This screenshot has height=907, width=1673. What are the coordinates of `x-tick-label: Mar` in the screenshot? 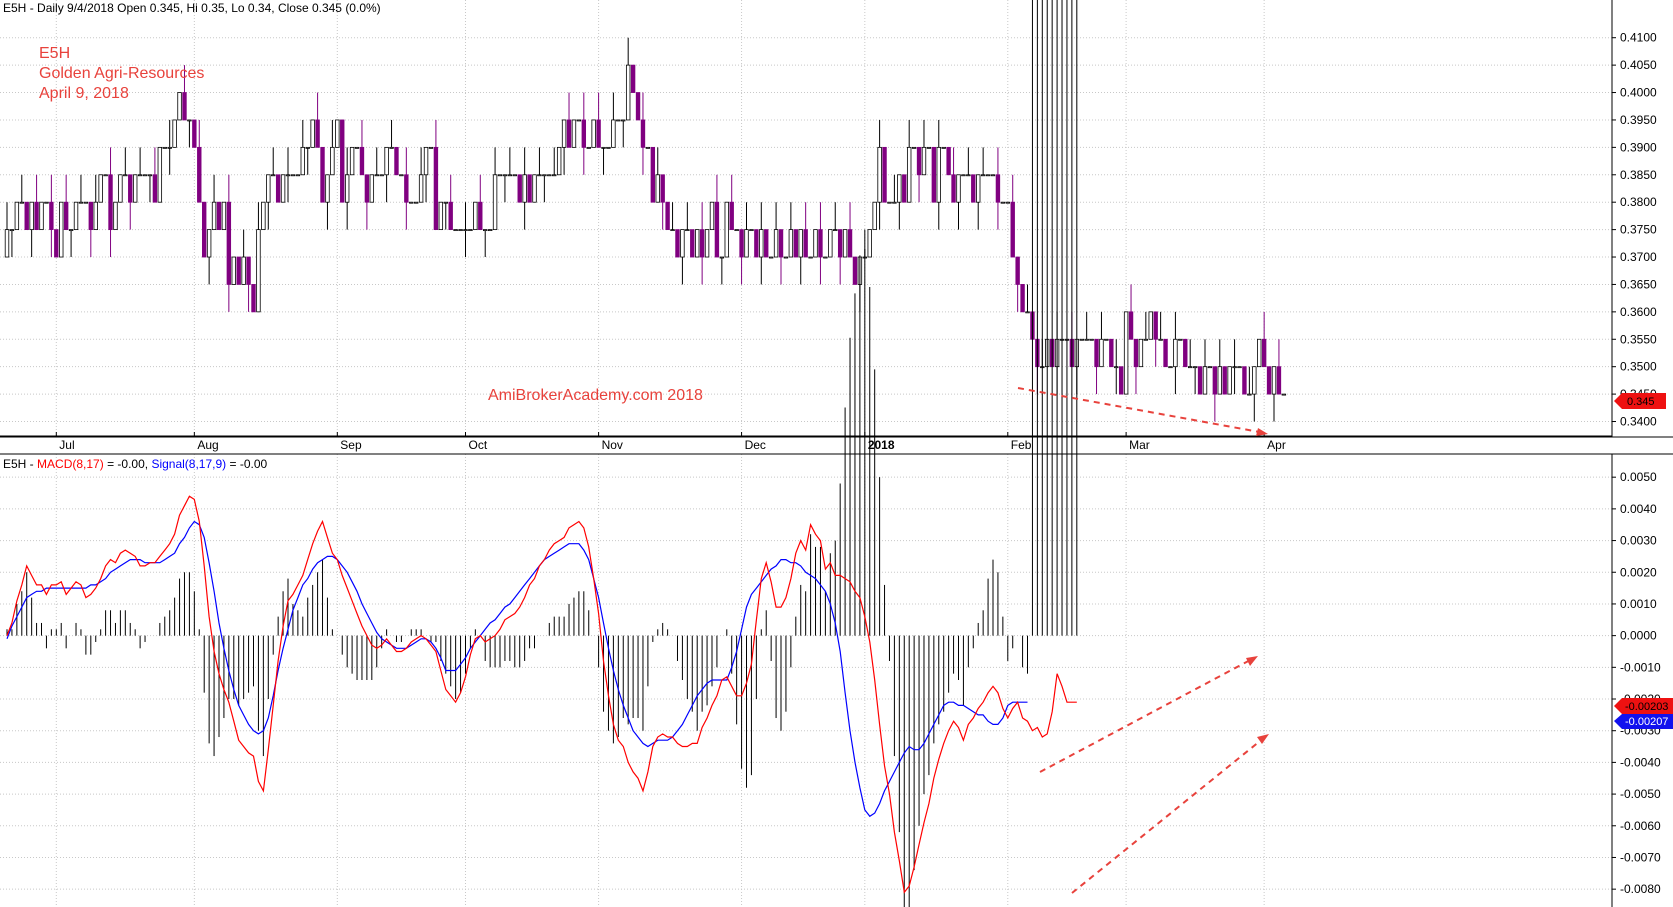 It's located at (1139, 445).